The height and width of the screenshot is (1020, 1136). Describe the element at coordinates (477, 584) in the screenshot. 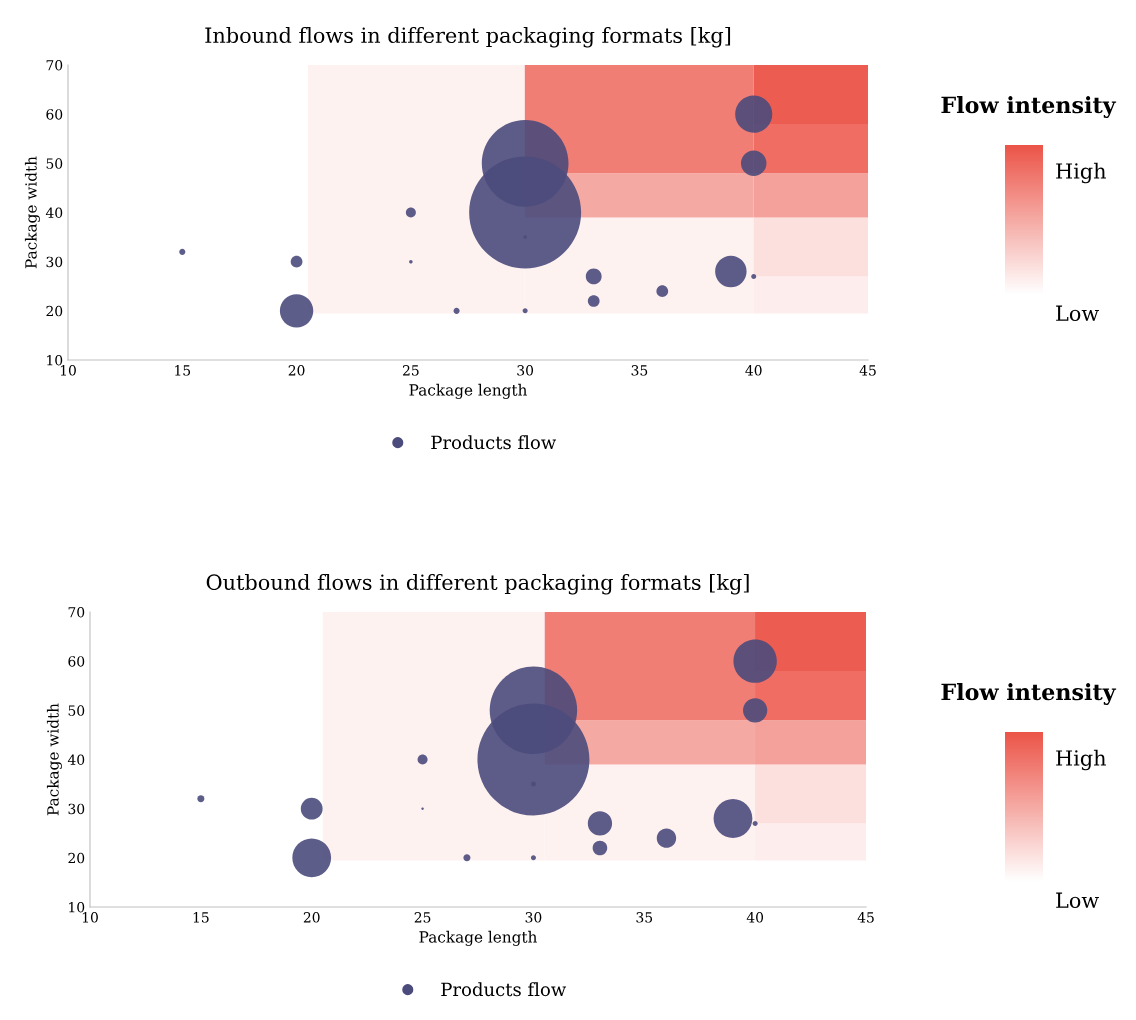

I see `chart-title: Outbound flows in different packaging formats [kg]` at that location.